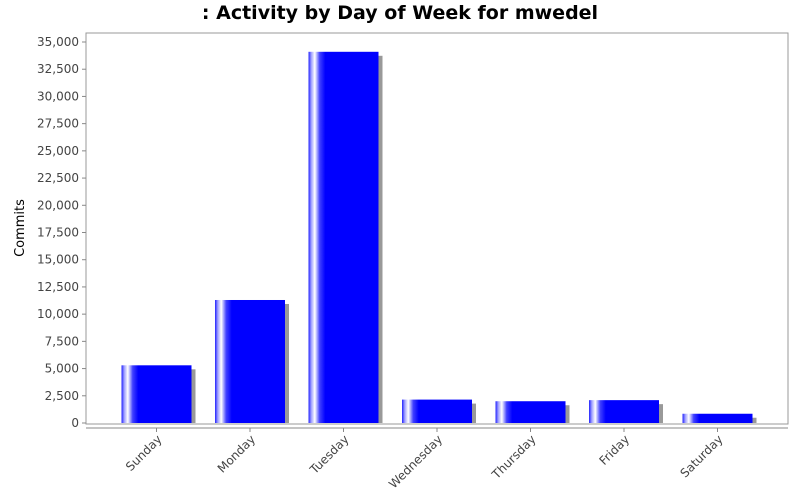  Describe the element at coordinates (58, 260) in the screenshot. I see `y-tick-label: 15,000` at that location.